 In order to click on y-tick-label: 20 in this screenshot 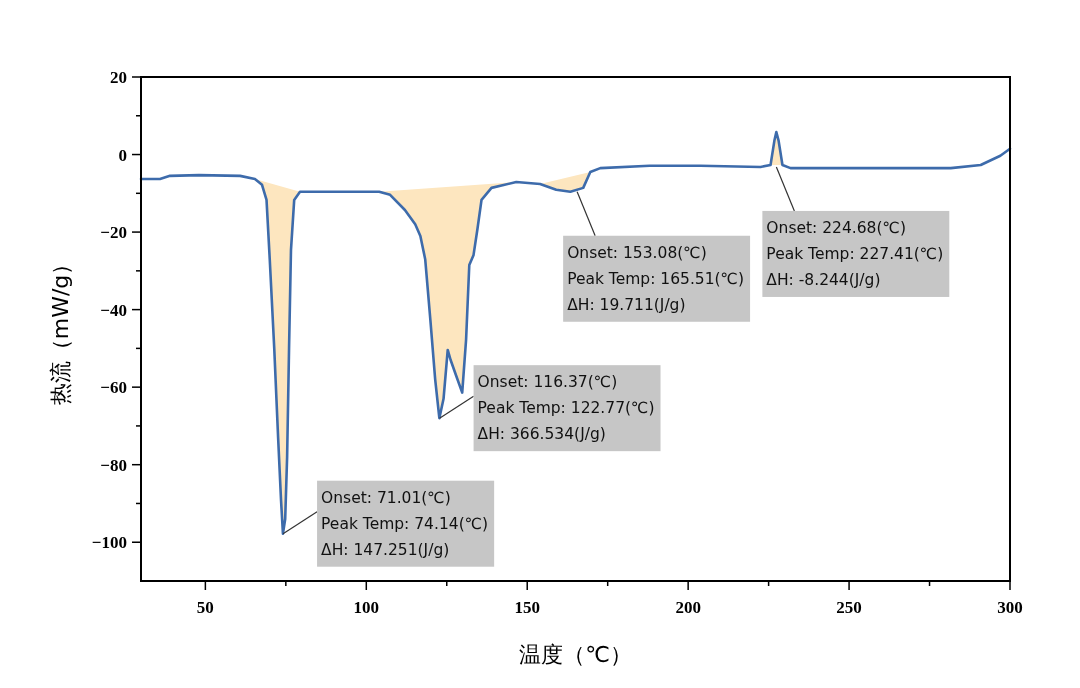, I will do `click(118, 77)`.